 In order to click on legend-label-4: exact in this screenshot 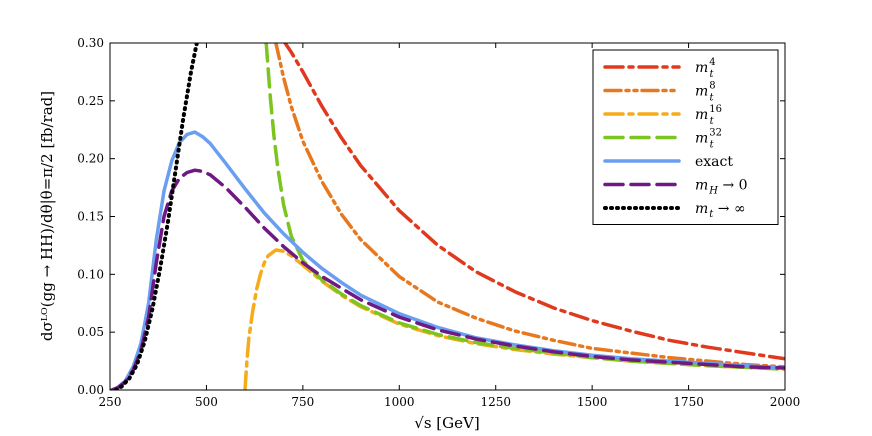, I will do `click(714, 162)`.